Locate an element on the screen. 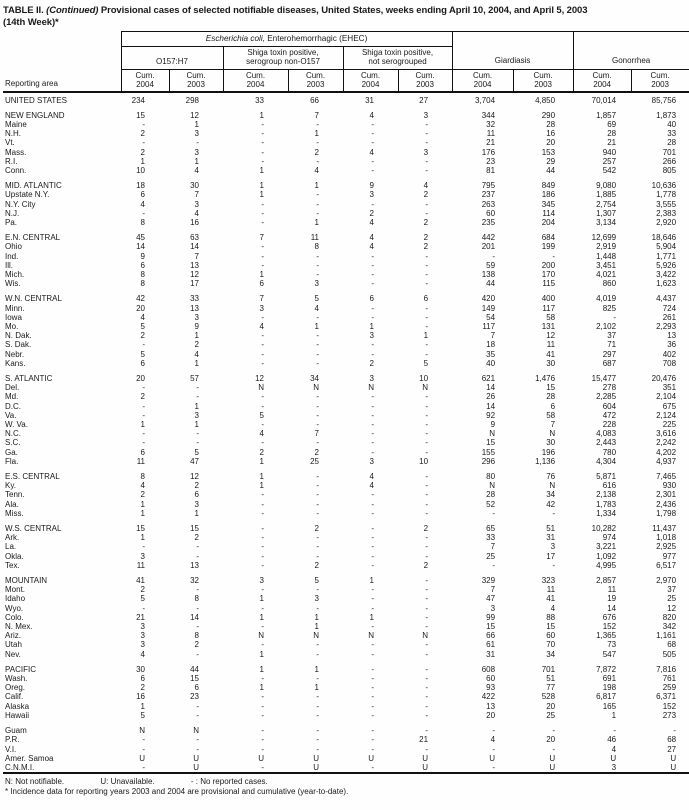 This screenshot has height=810, width=689. value-cell: 25 is located at coordinates (672, 599).